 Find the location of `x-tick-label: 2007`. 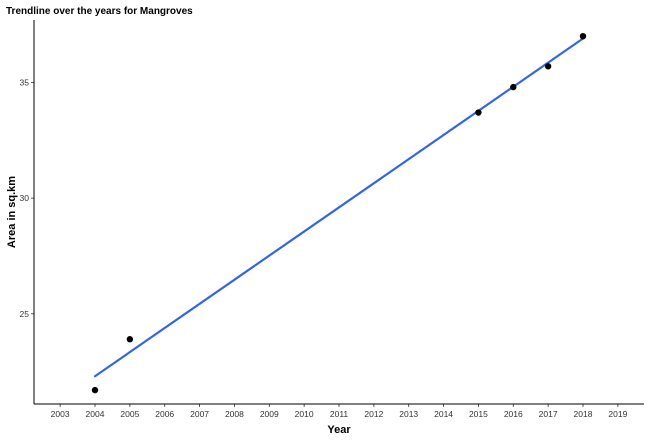

x-tick-label: 2007 is located at coordinates (199, 414).